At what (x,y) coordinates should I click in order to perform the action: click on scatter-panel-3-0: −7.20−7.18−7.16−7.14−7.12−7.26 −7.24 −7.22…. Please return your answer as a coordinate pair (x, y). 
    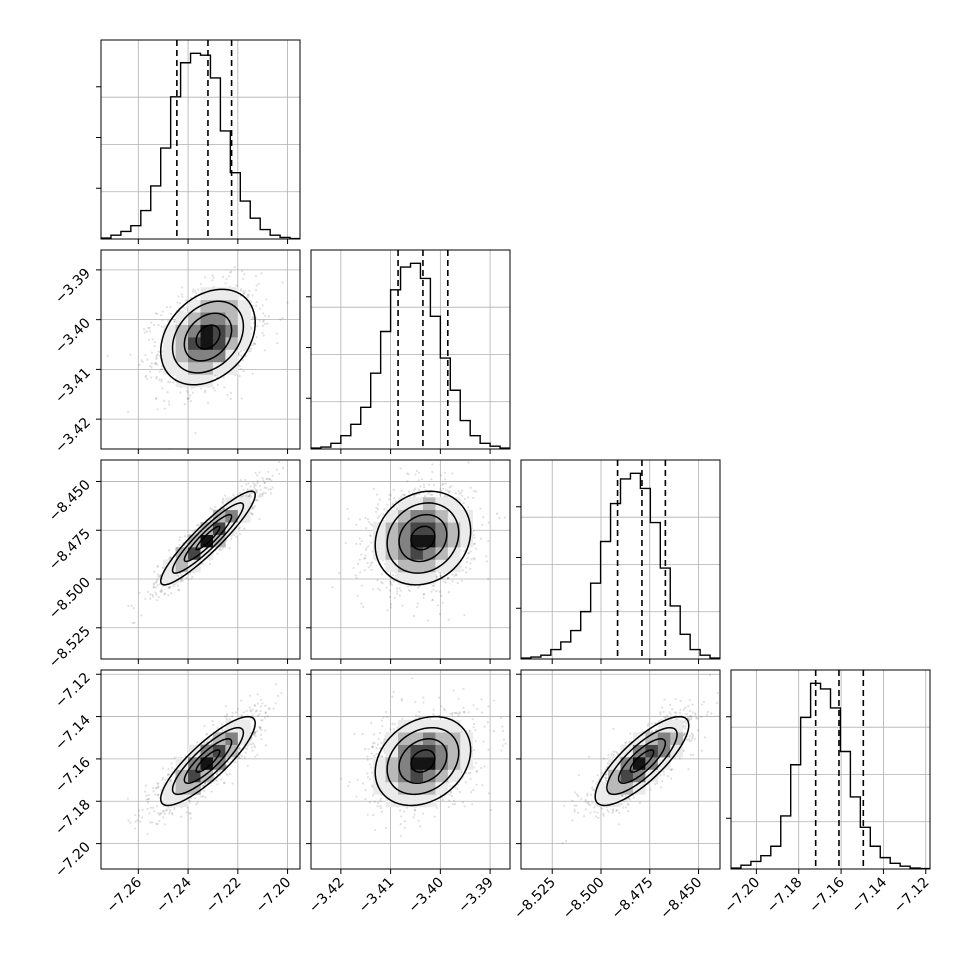
    Looking at the image, I should click on (176, 793).